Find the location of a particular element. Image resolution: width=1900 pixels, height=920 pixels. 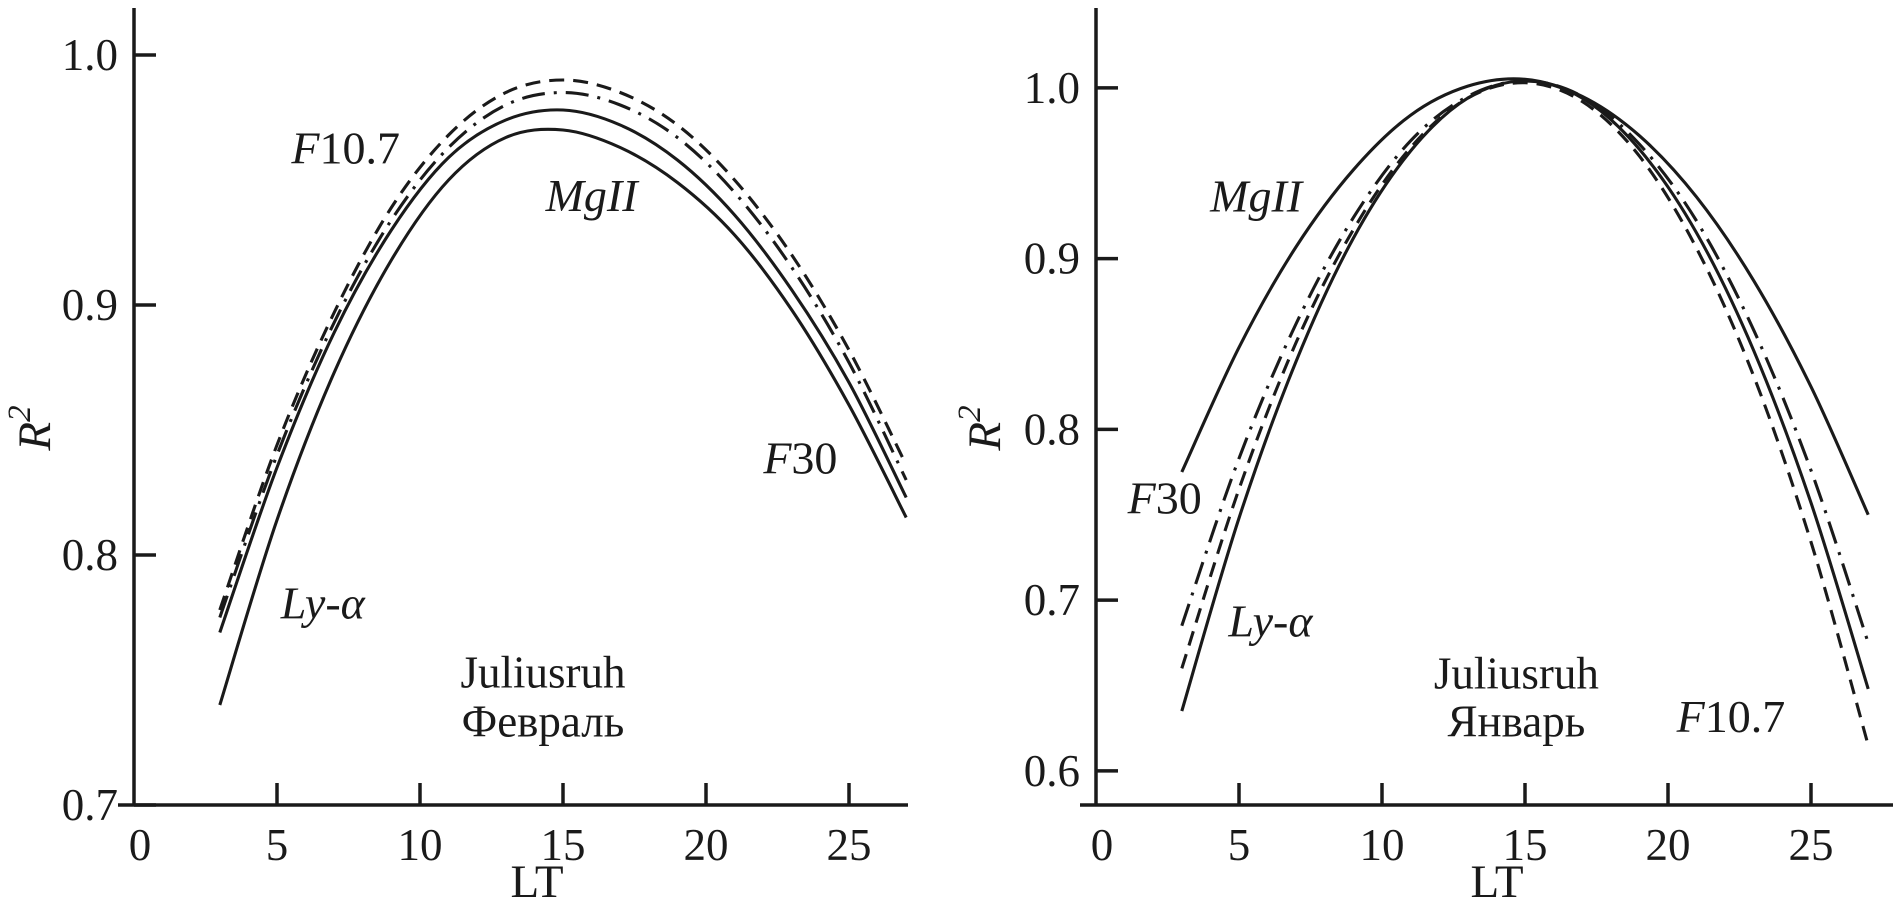

month-label: Январь is located at coordinates (1517, 721).